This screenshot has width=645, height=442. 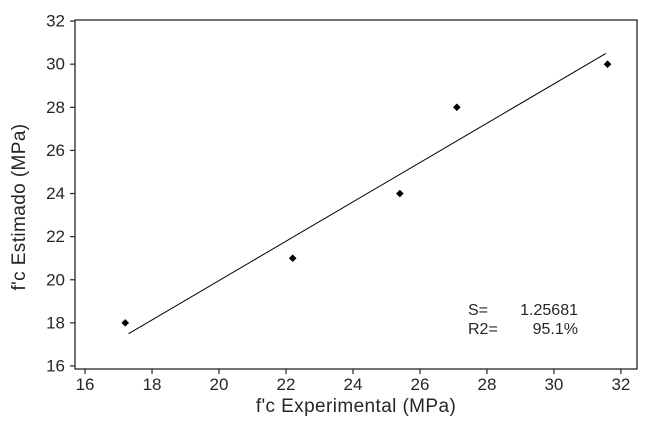 I want to click on y-tick-label: 22, so click(x=55, y=236).